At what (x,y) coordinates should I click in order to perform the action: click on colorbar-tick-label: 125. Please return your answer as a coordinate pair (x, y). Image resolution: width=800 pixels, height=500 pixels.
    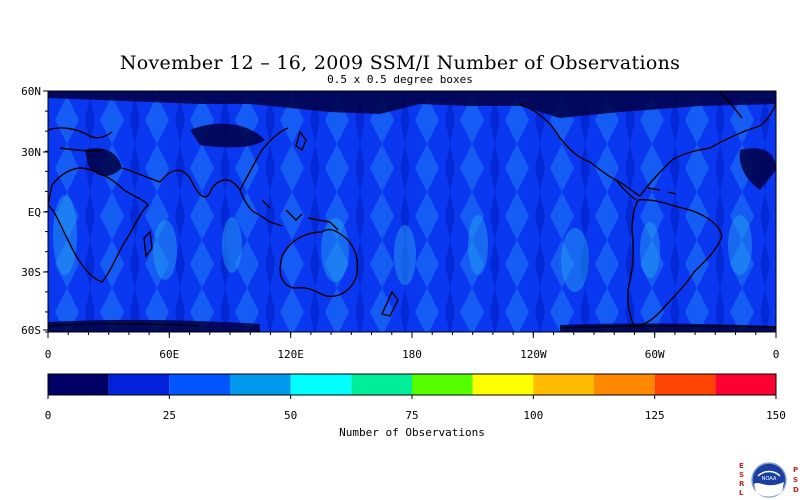
    Looking at the image, I should click on (655, 415).